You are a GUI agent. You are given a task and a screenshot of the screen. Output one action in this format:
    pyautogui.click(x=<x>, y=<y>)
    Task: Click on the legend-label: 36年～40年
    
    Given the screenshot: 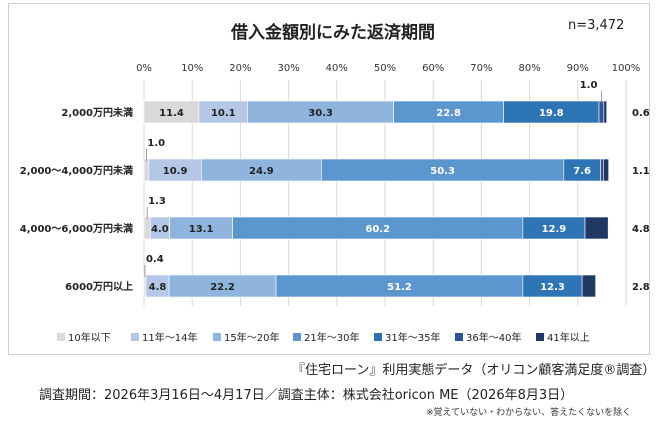 What is the action you would take?
    pyautogui.click(x=493, y=337)
    